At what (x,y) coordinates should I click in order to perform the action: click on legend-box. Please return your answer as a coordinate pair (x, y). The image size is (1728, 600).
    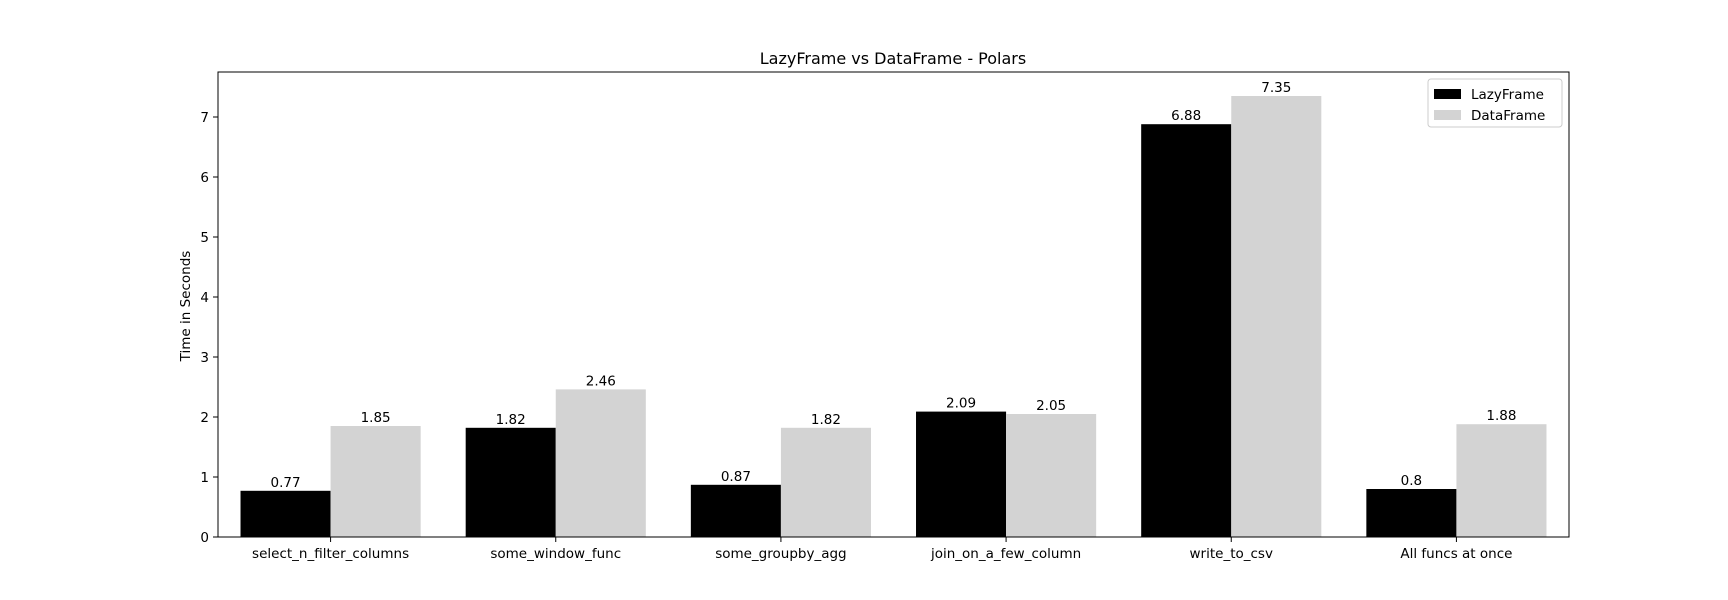
    Looking at the image, I should click on (1495, 103).